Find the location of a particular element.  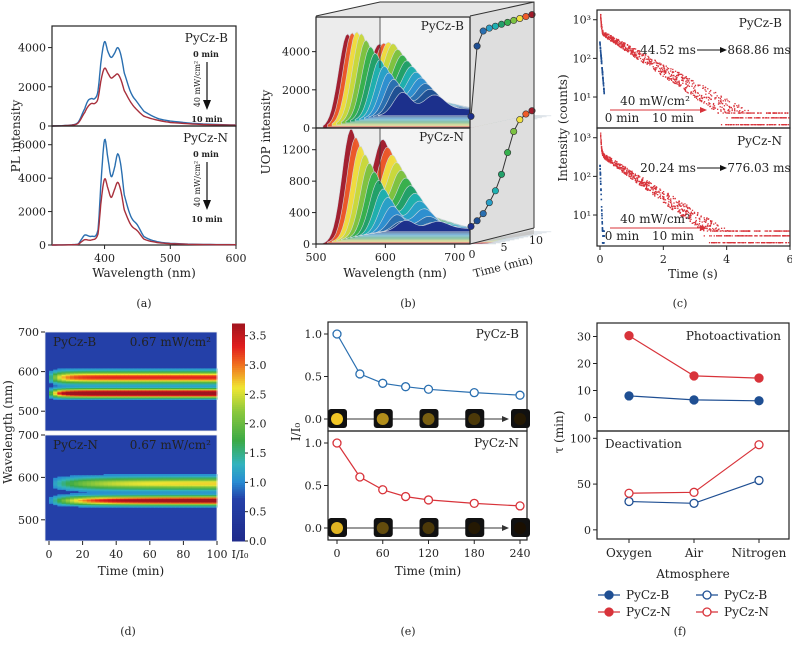

legend-item: PyCz-B is located at coordinates (731, 595).